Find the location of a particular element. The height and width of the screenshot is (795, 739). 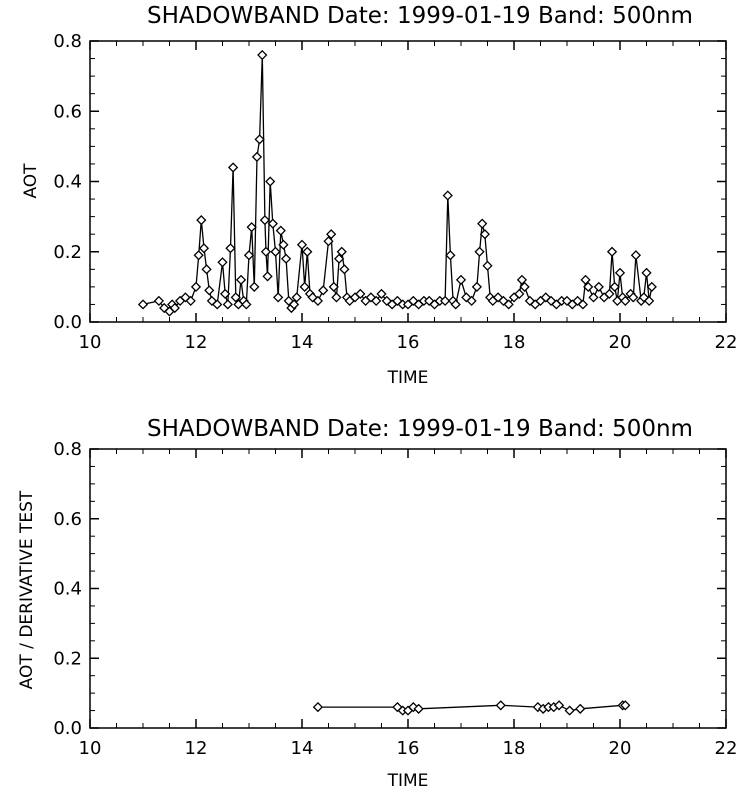

top-chart-title: SHADOWBAND Date: 1999-01-19 Band: 500nm is located at coordinates (420, 16).